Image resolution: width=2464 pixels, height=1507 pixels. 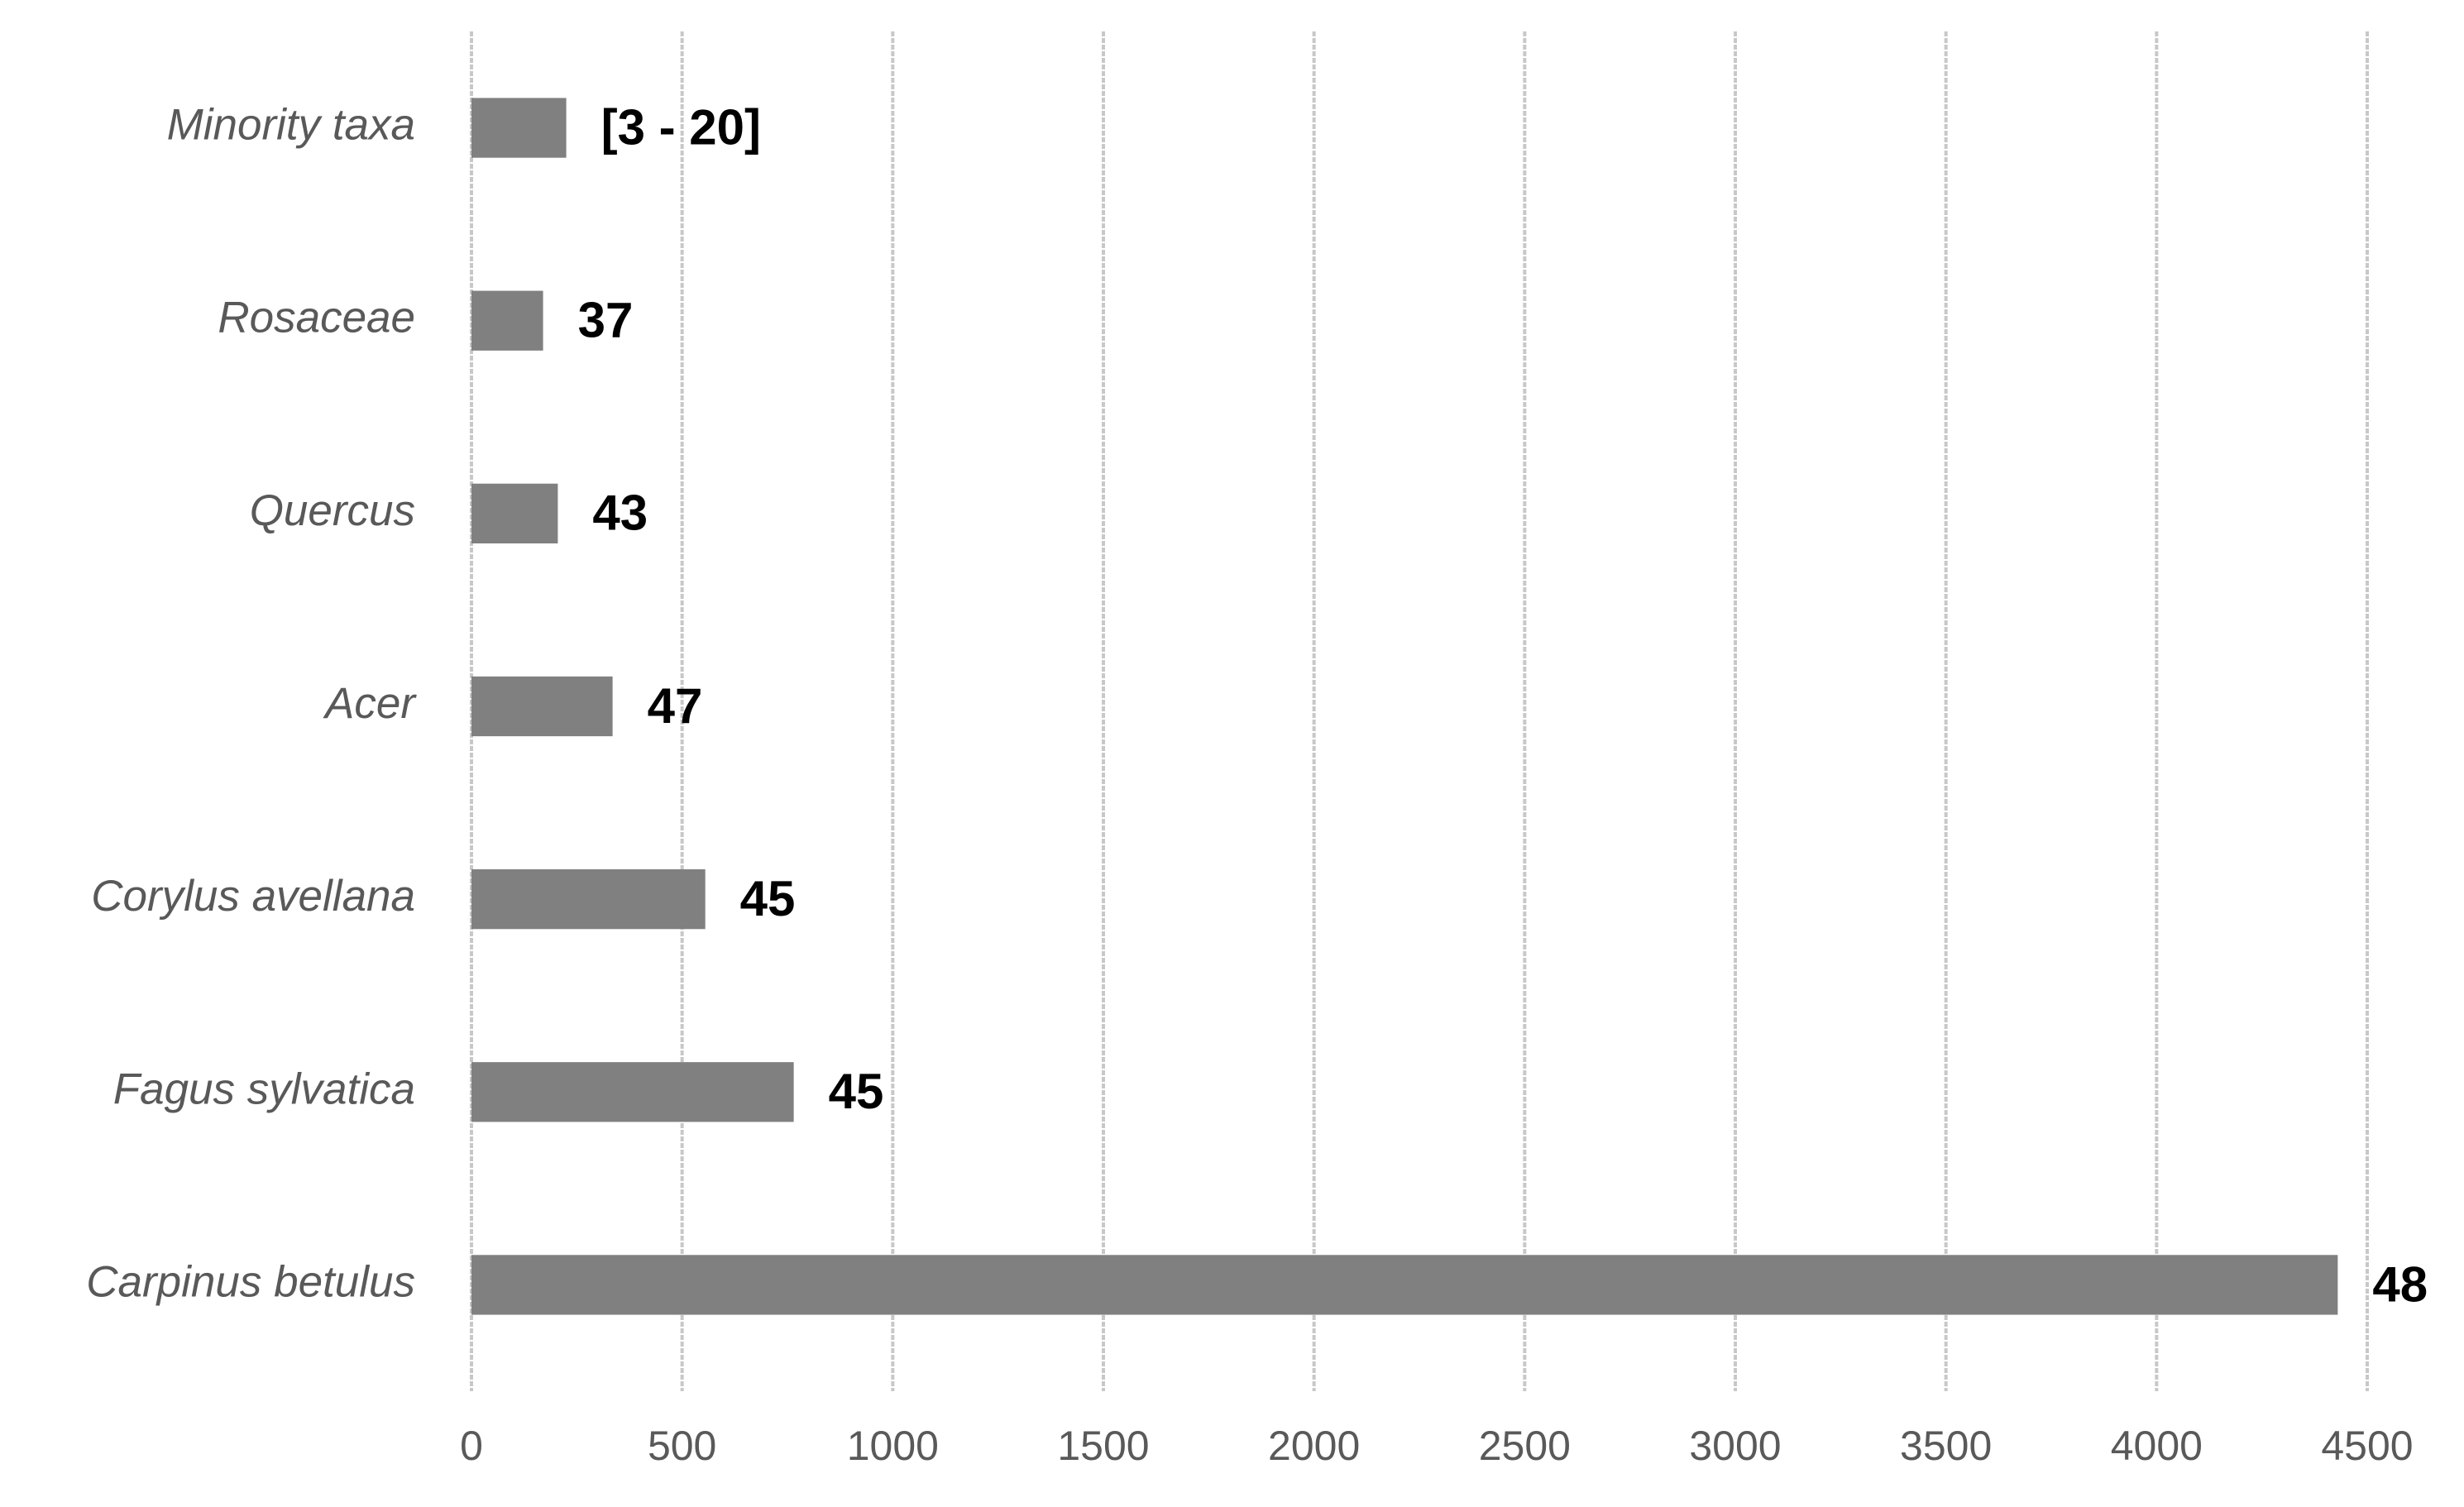 What do you see at coordinates (370, 704) in the screenshot?
I see `category-label: Acer` at bounding box center [370, 704].